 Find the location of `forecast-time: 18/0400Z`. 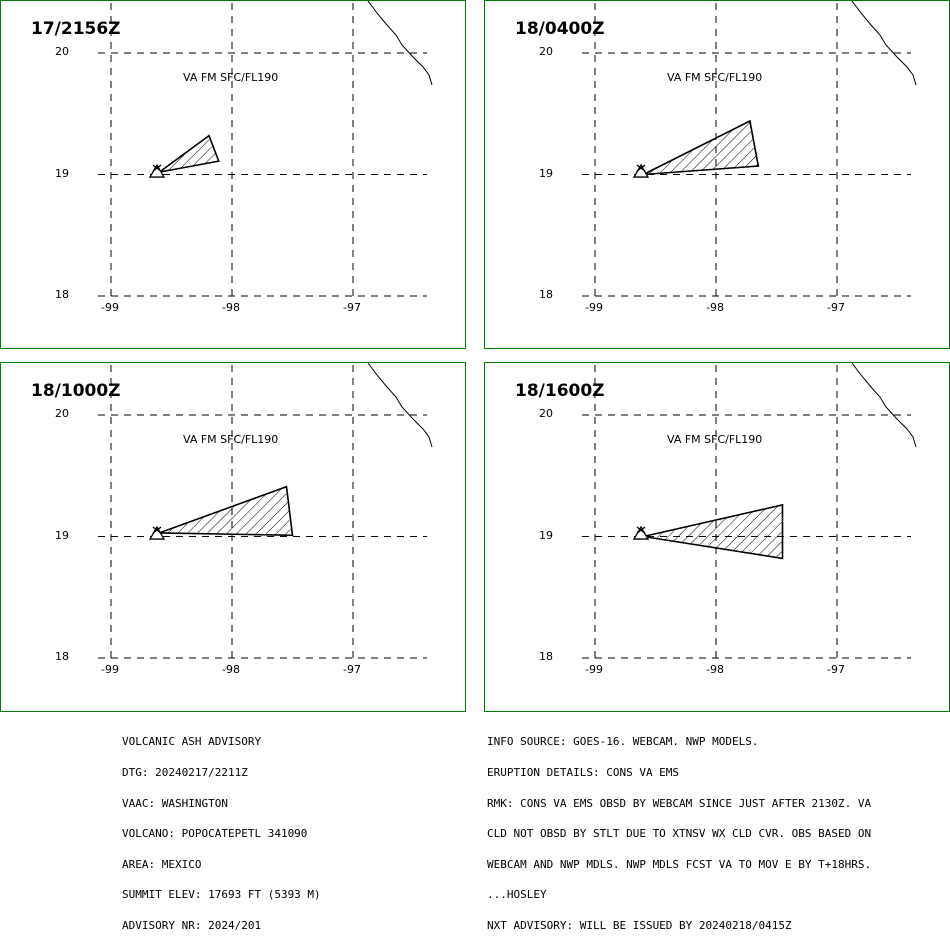

forecast-time: 18/0400Z is located at coordinates (560, 29).